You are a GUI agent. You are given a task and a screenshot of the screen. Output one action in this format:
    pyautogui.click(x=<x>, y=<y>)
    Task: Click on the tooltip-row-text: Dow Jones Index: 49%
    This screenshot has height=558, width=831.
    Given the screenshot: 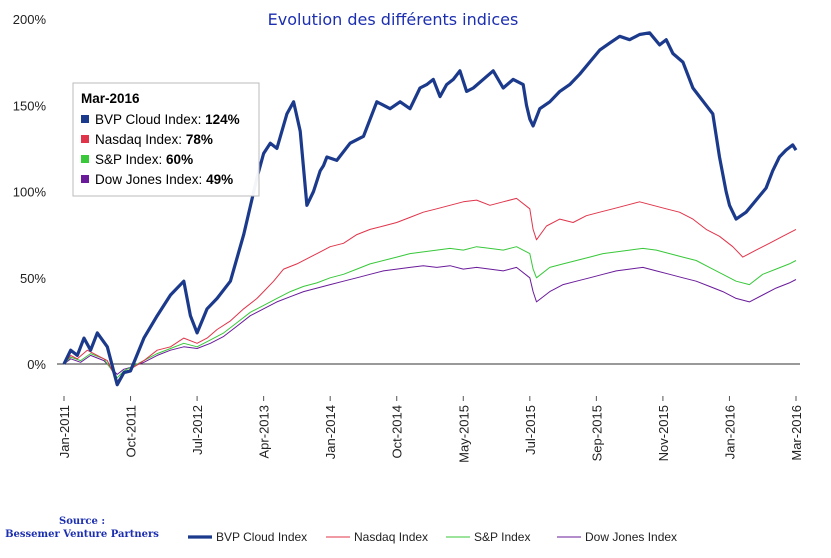 What is the action you would take?
    pyautogui.click(x=164, y=179)
    